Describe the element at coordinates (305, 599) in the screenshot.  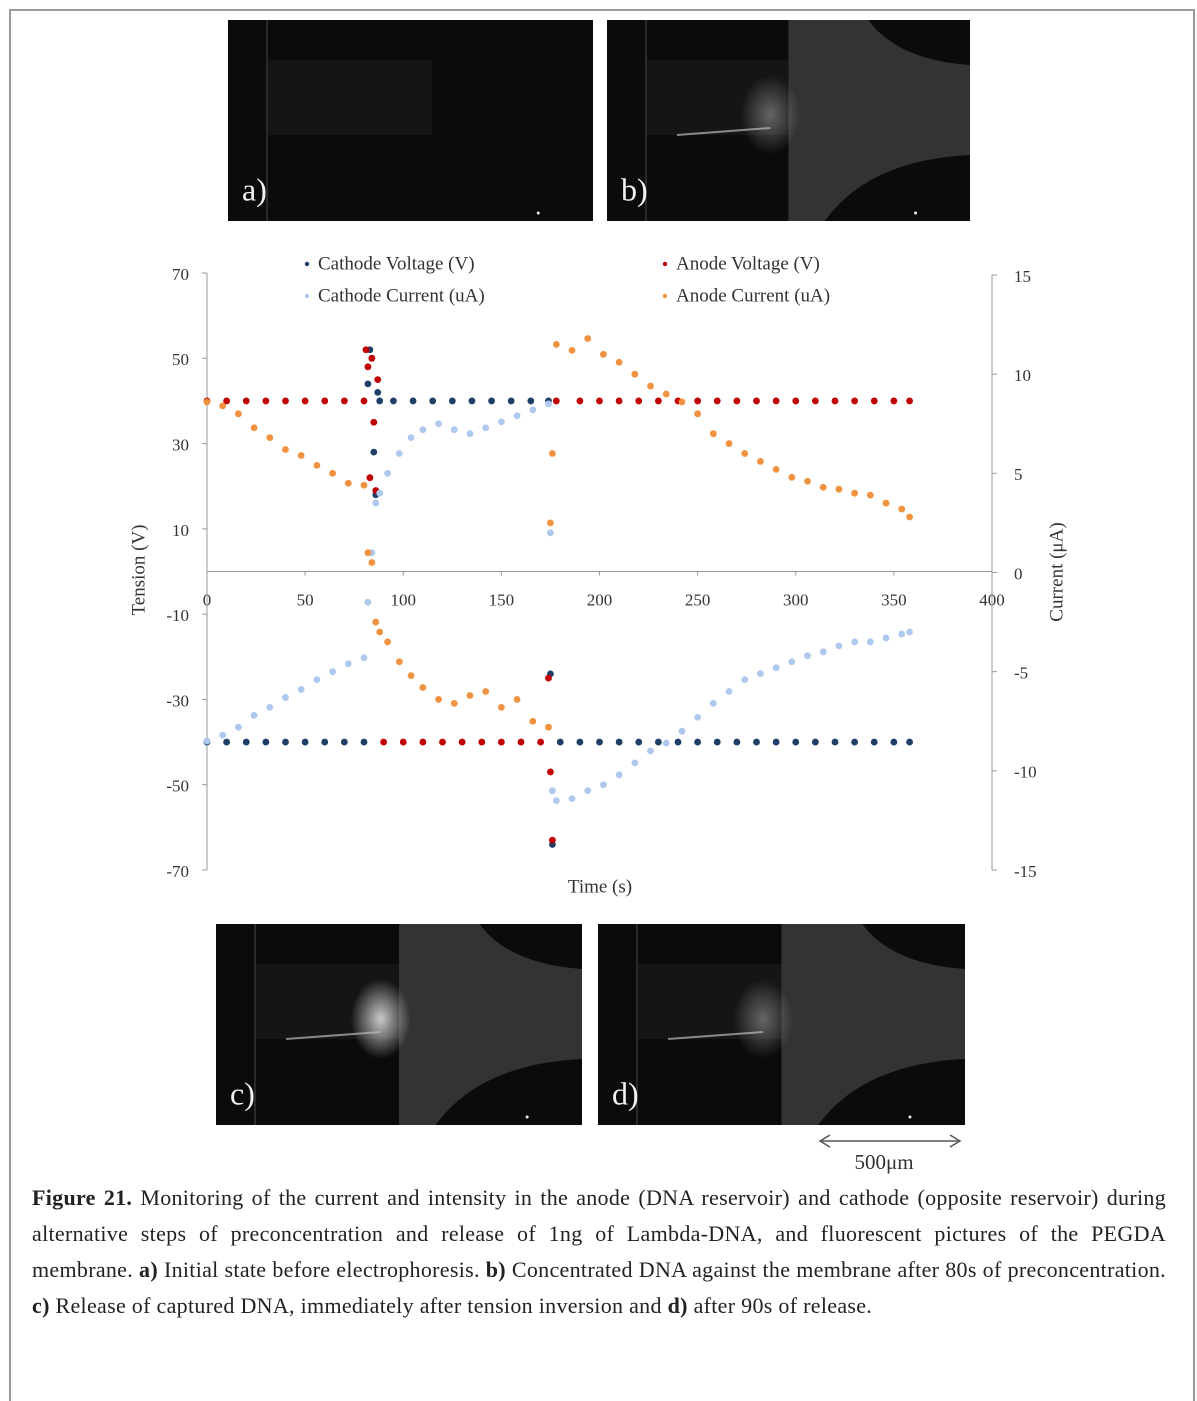
I see `x-tick-label: 50` at that location.